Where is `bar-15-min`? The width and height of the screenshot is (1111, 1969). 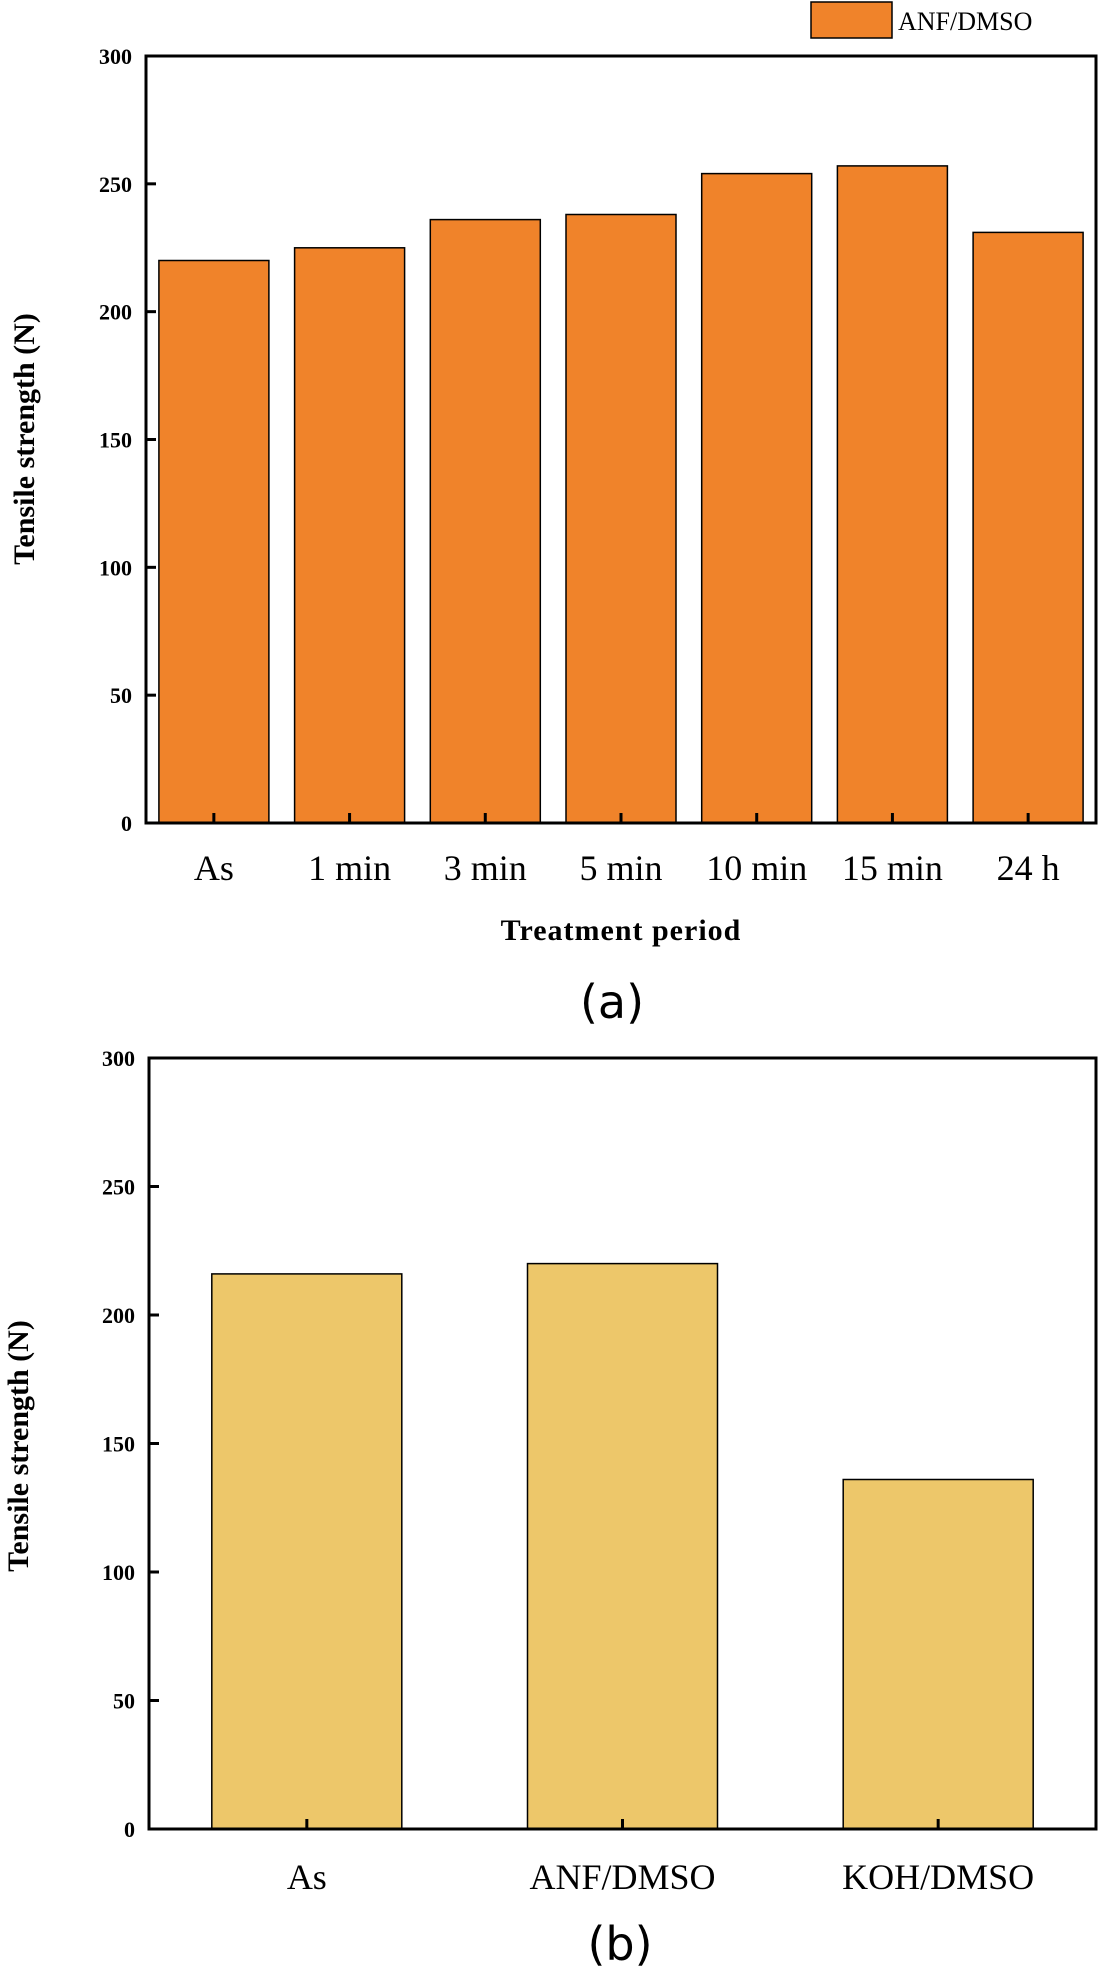 bar-15-min is located at coordinates (892, 494).